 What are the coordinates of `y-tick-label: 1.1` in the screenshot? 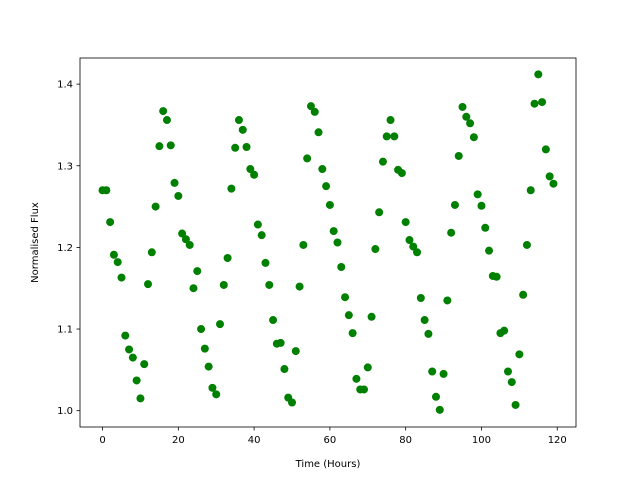 It's located at (65, 330).